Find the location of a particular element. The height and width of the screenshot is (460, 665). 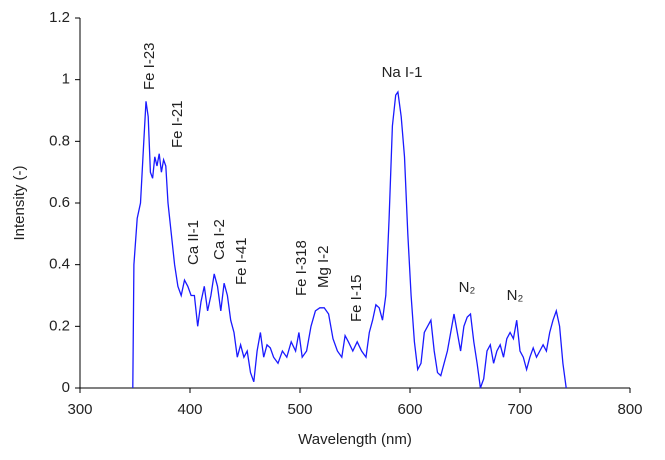

x-tick-label: 400 is located at coordinates (189, 409).